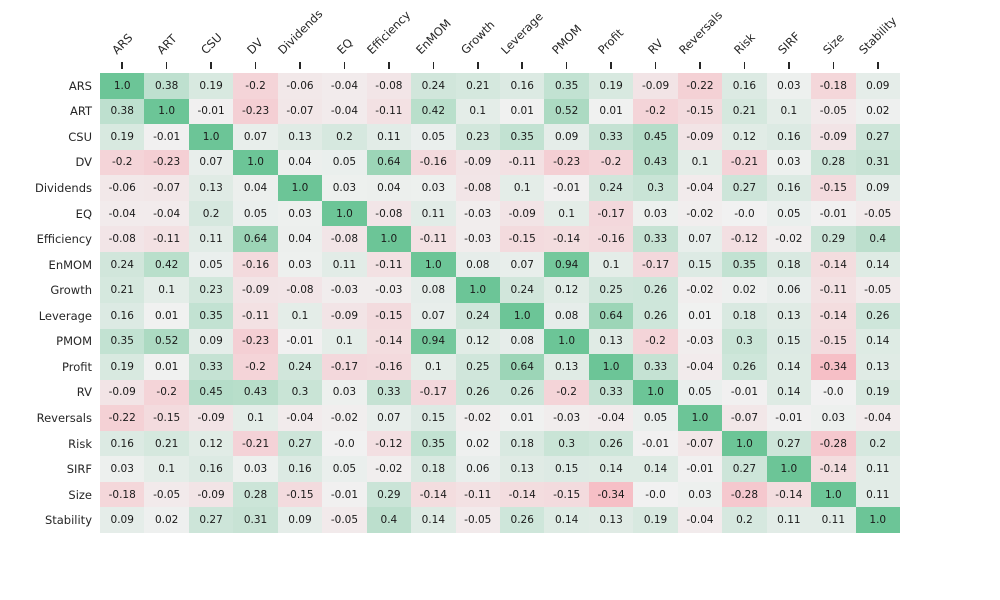 The height and width of the screenshot is (600, 1000). What do you see at coordinates (744, 367) in the screenshot?
I see `heatmap-cell-profit-risk: 0.26` at bounding box center [744, 367].